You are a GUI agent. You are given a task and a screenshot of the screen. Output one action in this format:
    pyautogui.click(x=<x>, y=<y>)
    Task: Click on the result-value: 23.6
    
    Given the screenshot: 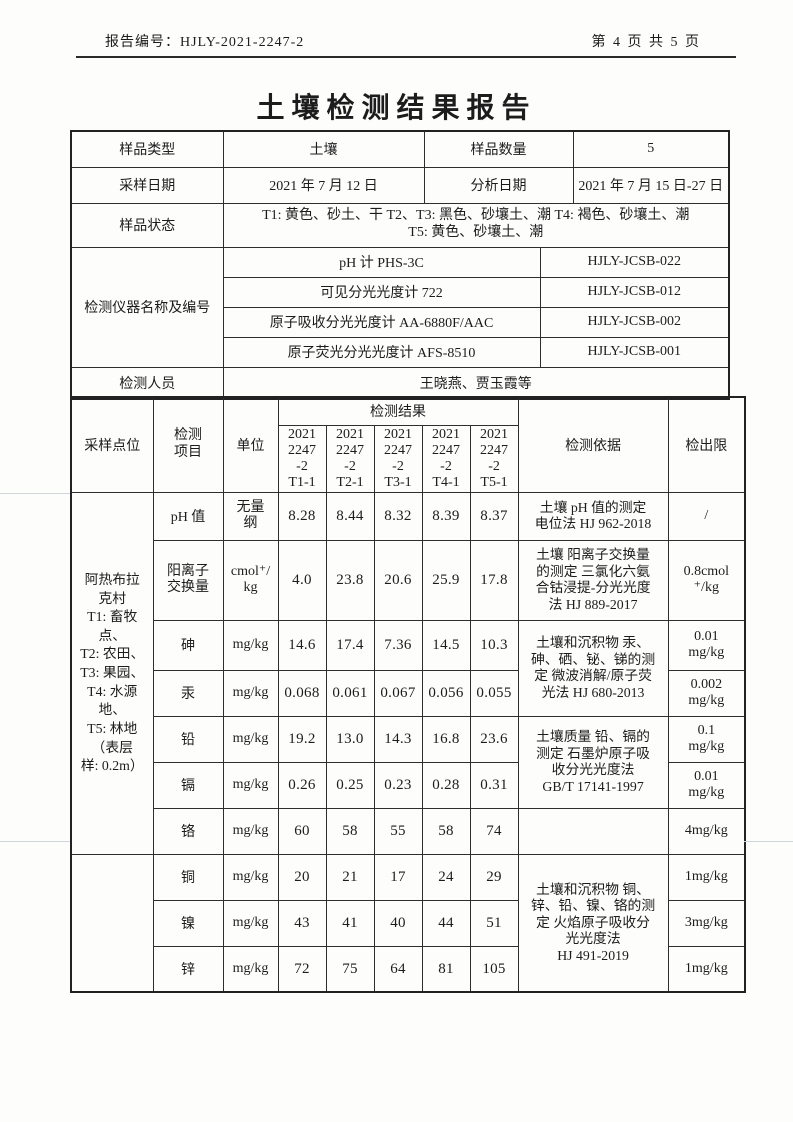 What is the action you would take?
    pyautogui.click(x=494, y=739)
    